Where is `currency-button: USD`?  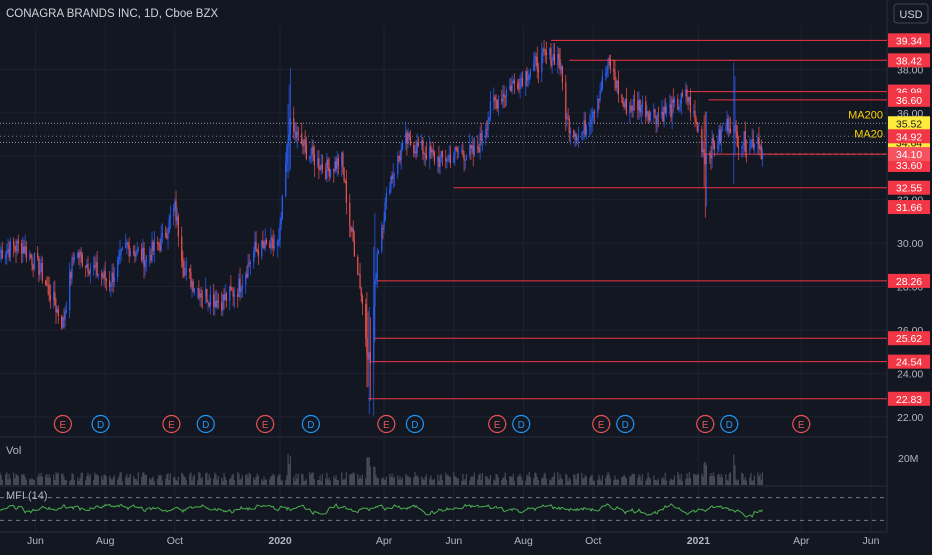
currency-button: USD is located at coordinates (911, 13).